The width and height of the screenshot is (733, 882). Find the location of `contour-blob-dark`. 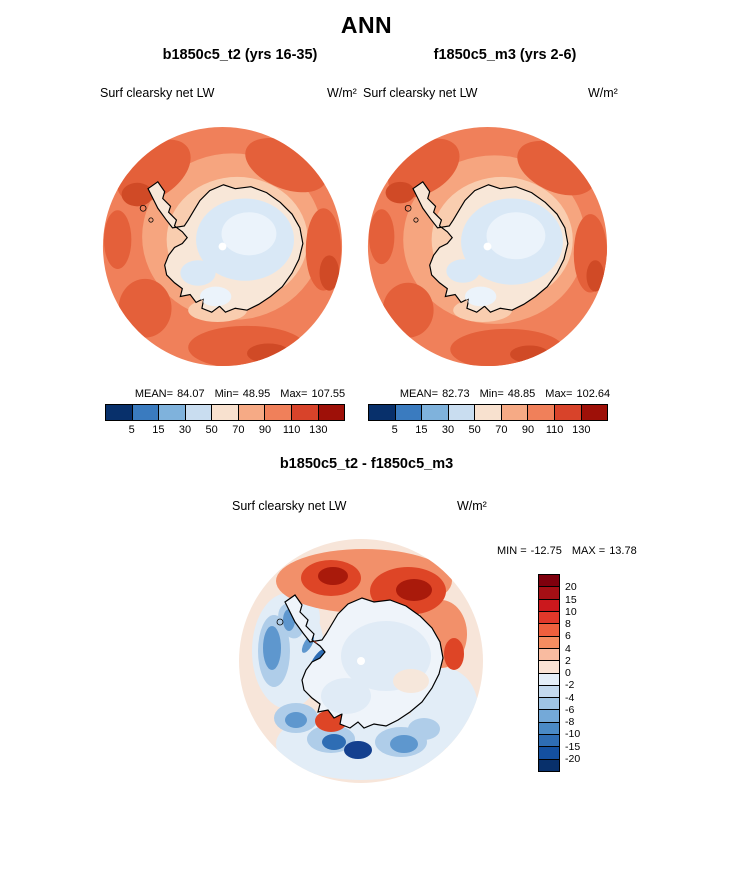

contour-blob-dark is located at coordinates (137, 194).